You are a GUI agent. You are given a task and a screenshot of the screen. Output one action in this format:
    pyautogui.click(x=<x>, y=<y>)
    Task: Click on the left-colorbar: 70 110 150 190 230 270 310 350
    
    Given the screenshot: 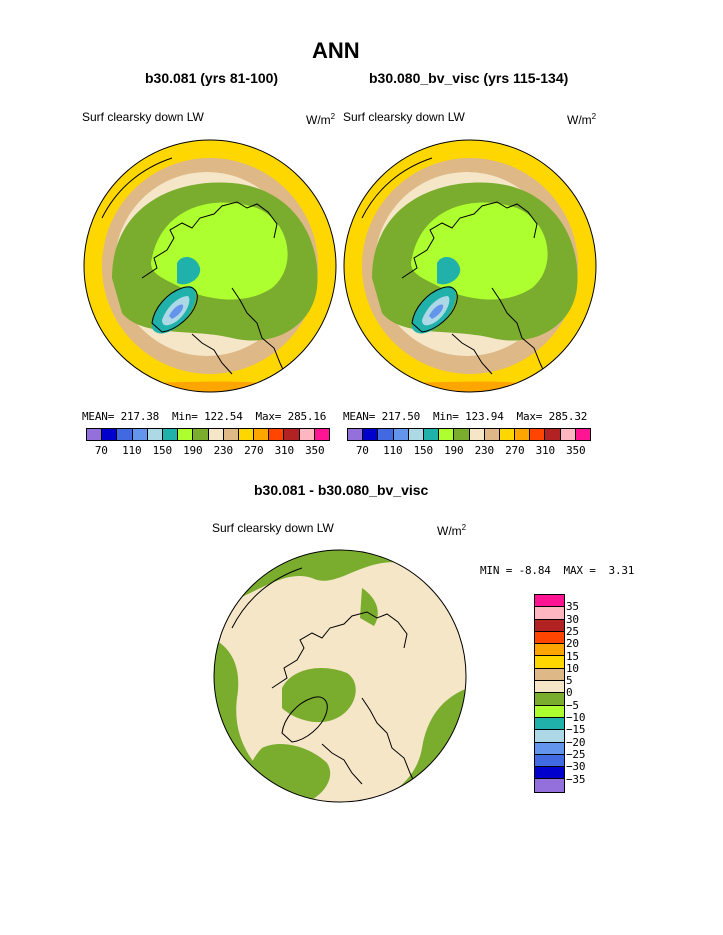 What is the action you would take?
    pyautogui.click(x=208, y=442)
    